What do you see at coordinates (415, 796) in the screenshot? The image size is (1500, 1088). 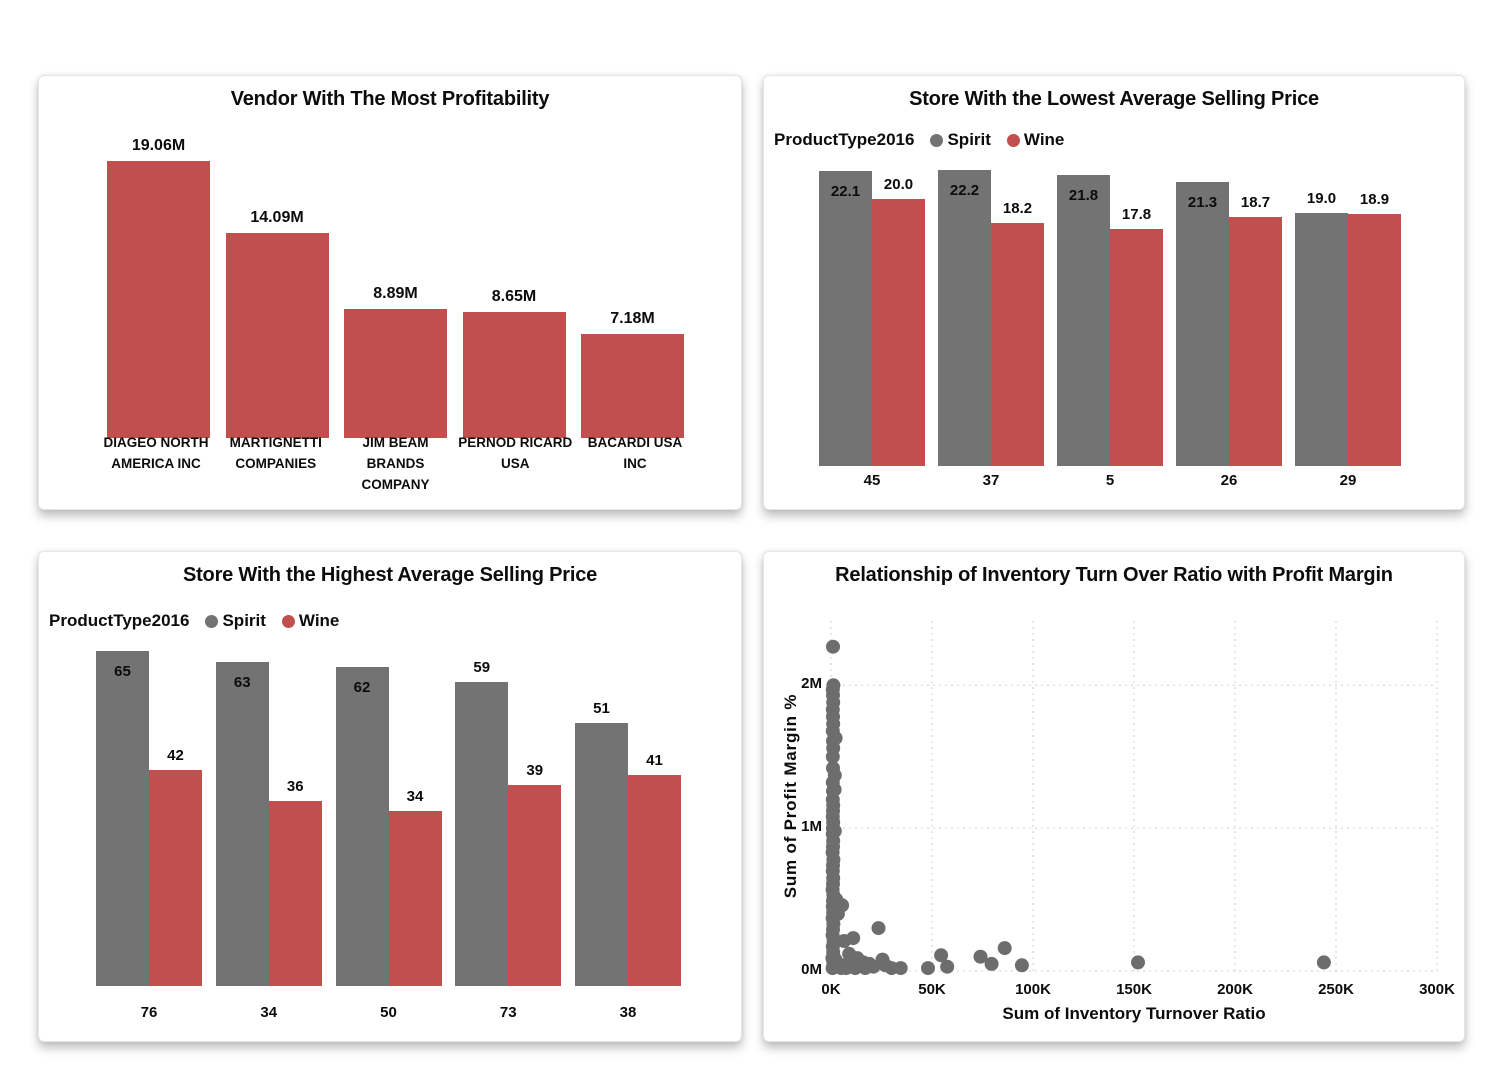 I see `bar-value-label: 34` at bounding box center [415, 796].